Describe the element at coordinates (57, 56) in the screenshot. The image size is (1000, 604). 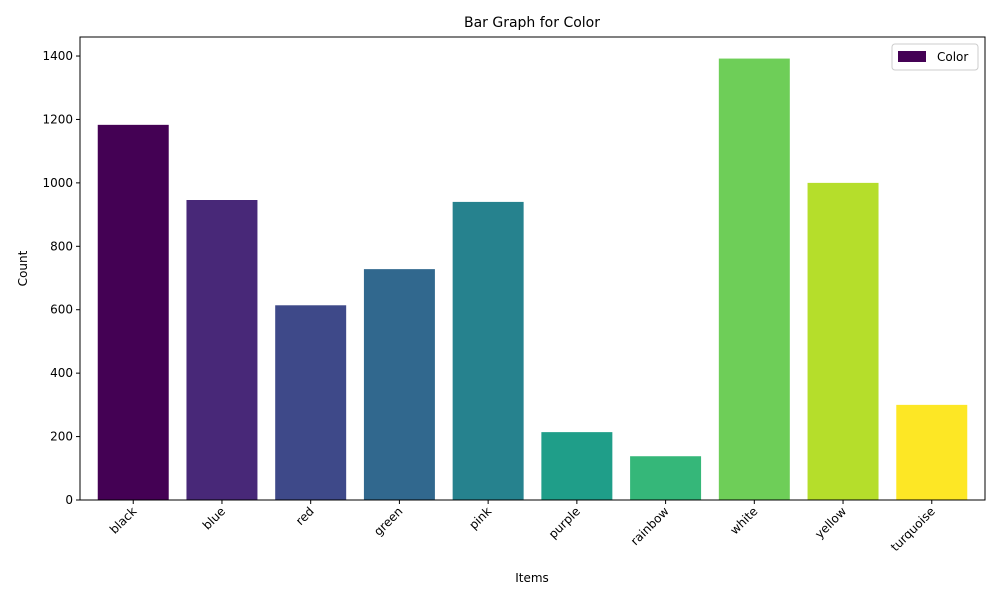
I see `y-tick-label: 1400` at that location.